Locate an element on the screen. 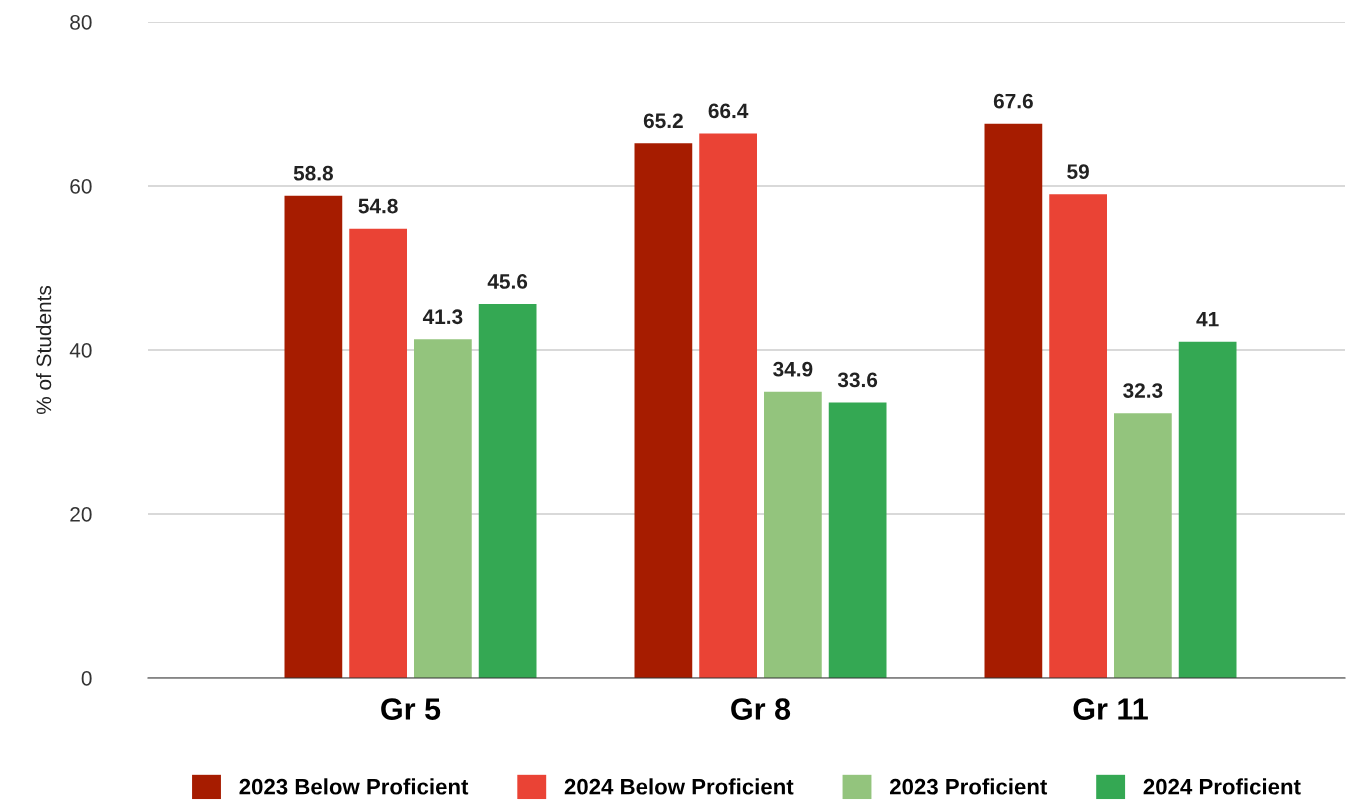 The height and width of the screenshot is (804, 1349). data-label: 58.8 is located at coordinates (313, 173).